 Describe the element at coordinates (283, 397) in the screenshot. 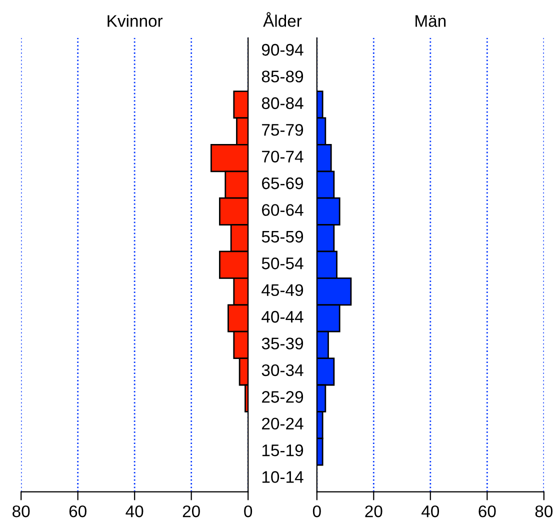

I see `category-label: 25-29` at that location.